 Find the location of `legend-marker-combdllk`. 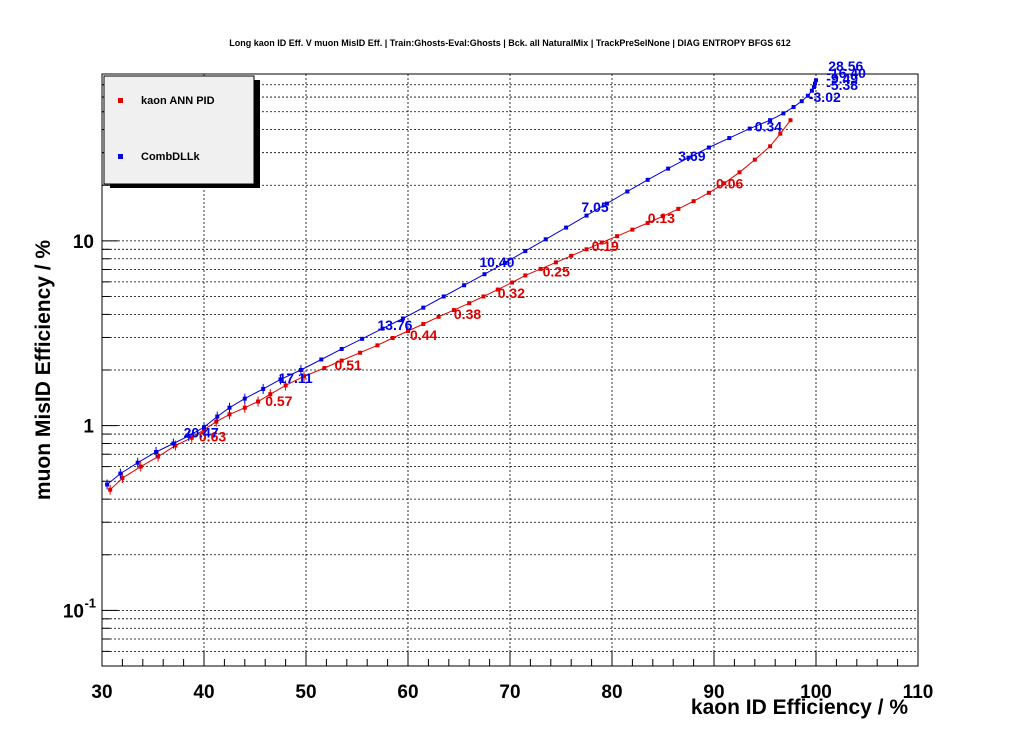

legend-marker-combdllk is located at coordinates (120, 156).